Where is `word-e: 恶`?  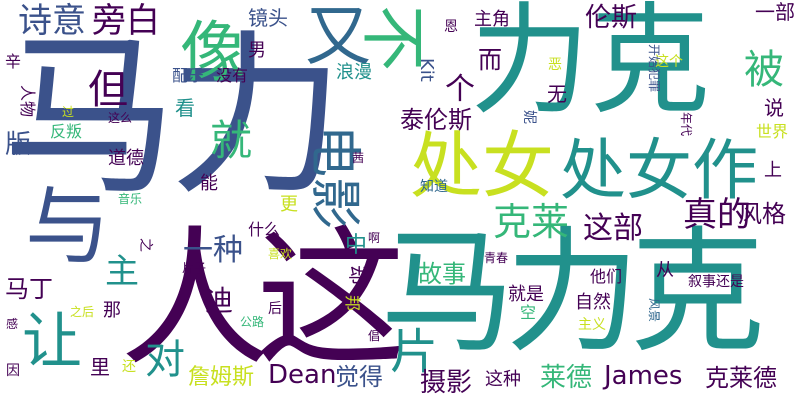 word-e: 恶 is located at coordinates (555, 65).